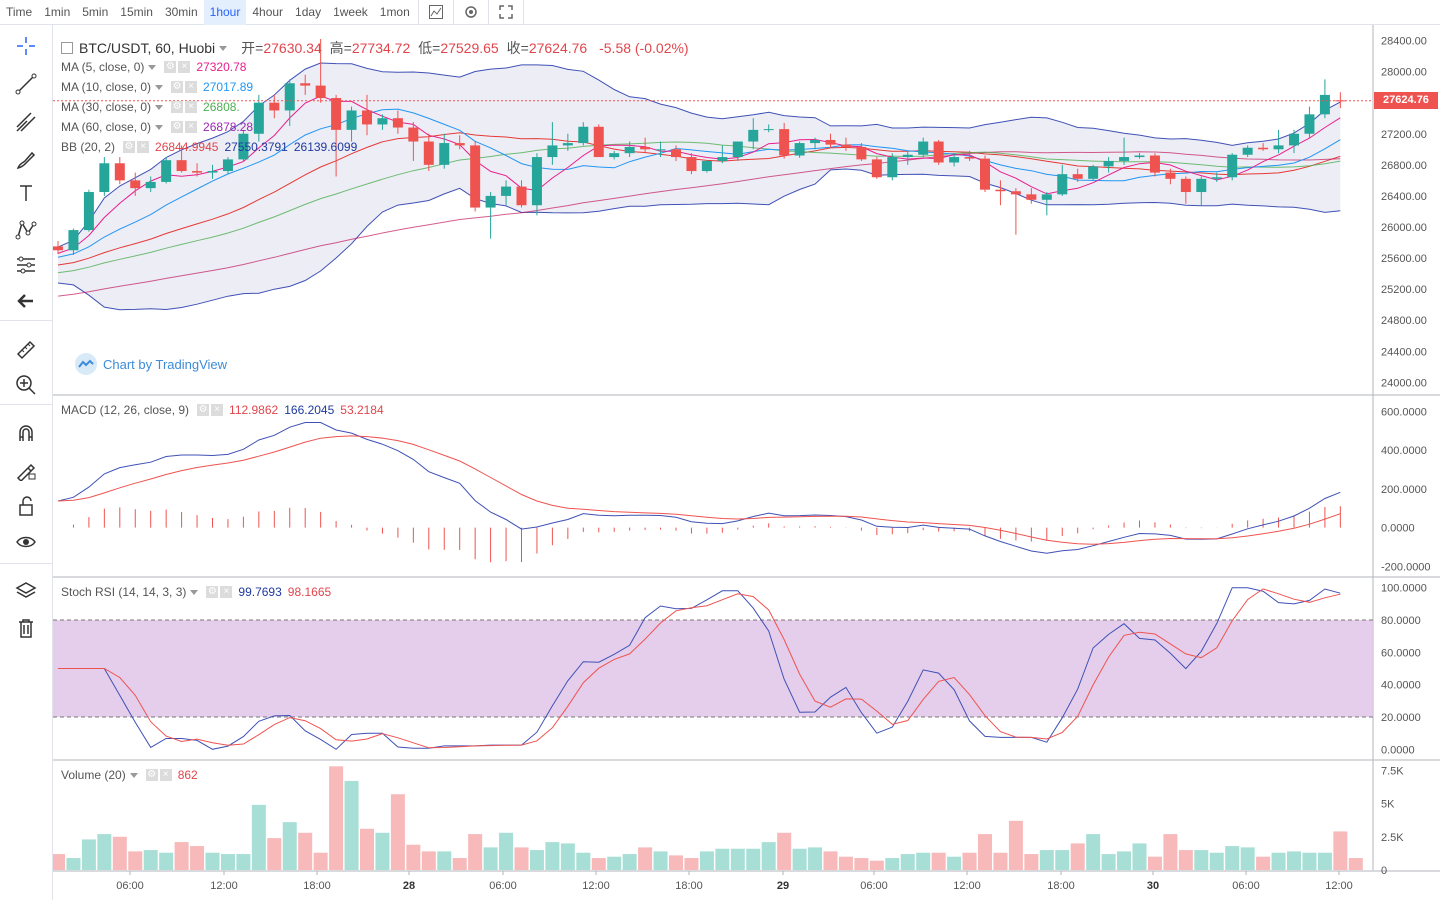 This screenshot has width=1440, height=900. I want to click on open-label: 开=, so click(252, 48).